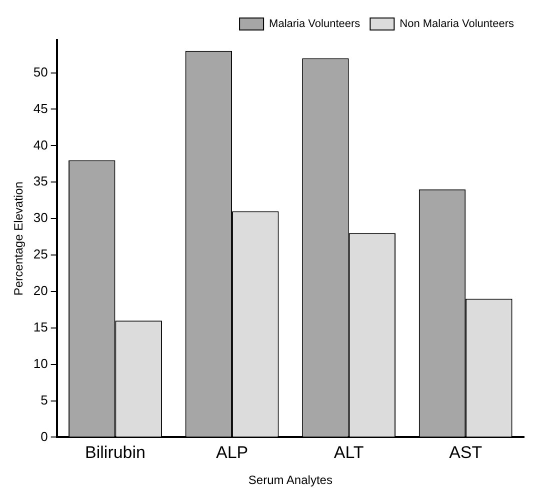 The height and width of the screenshot is (500, 542). I want to click on y-tick-label: 35, so click(40, 181).